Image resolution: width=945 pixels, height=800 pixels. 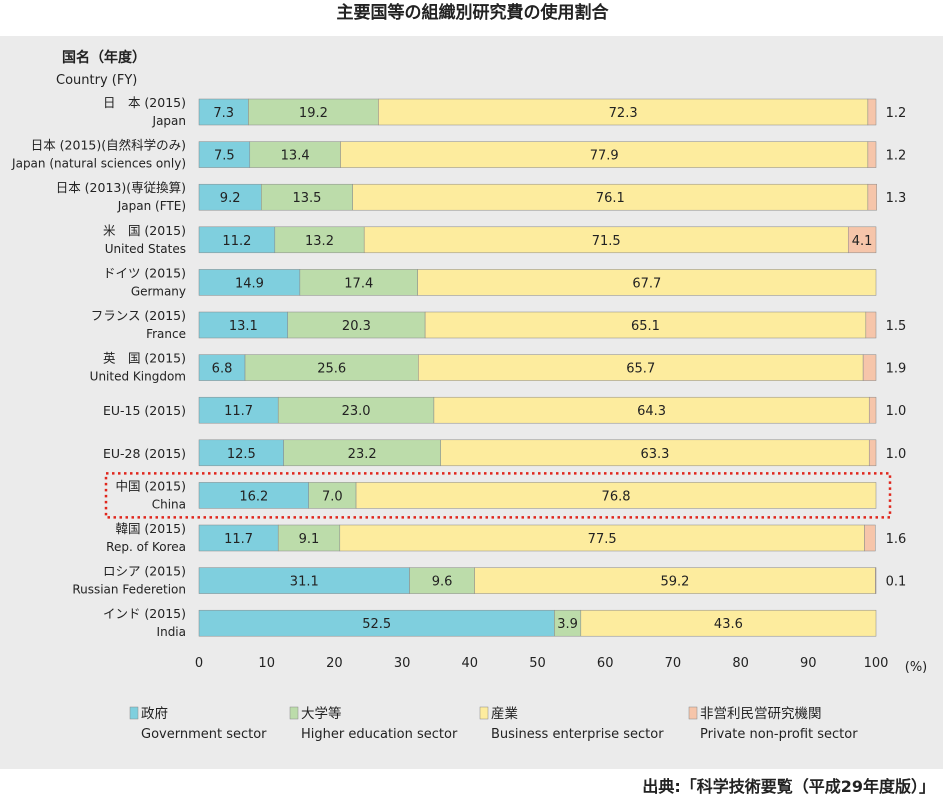 What do you see at coordinates (896, 582) in the screenshot?
I see `bar-value-label: 0.1` at bounding box center [896, 582].